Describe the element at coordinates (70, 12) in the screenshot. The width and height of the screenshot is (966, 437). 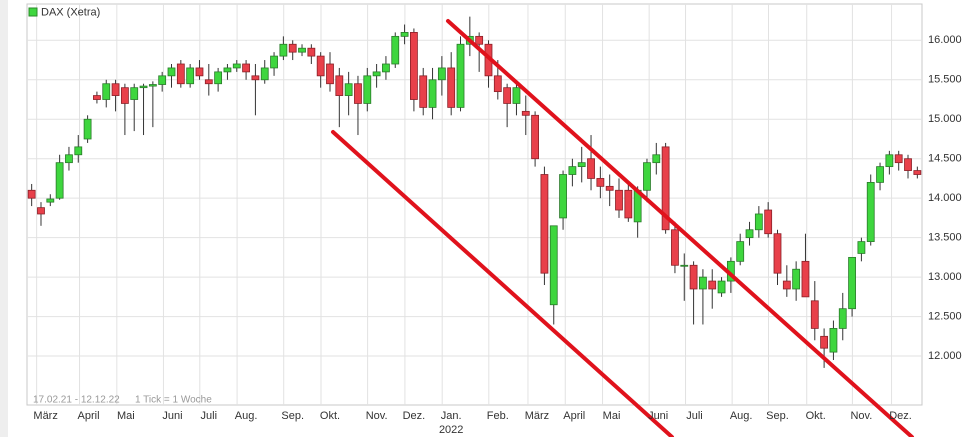
I see `legend-label: DAX (Xetra)` at that location.